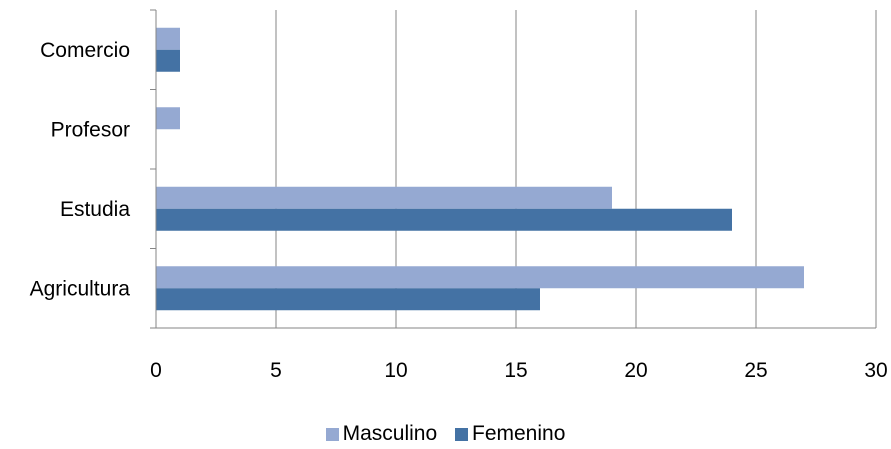  I want to click on x-tick-label-10: 10, so click(395, 370).